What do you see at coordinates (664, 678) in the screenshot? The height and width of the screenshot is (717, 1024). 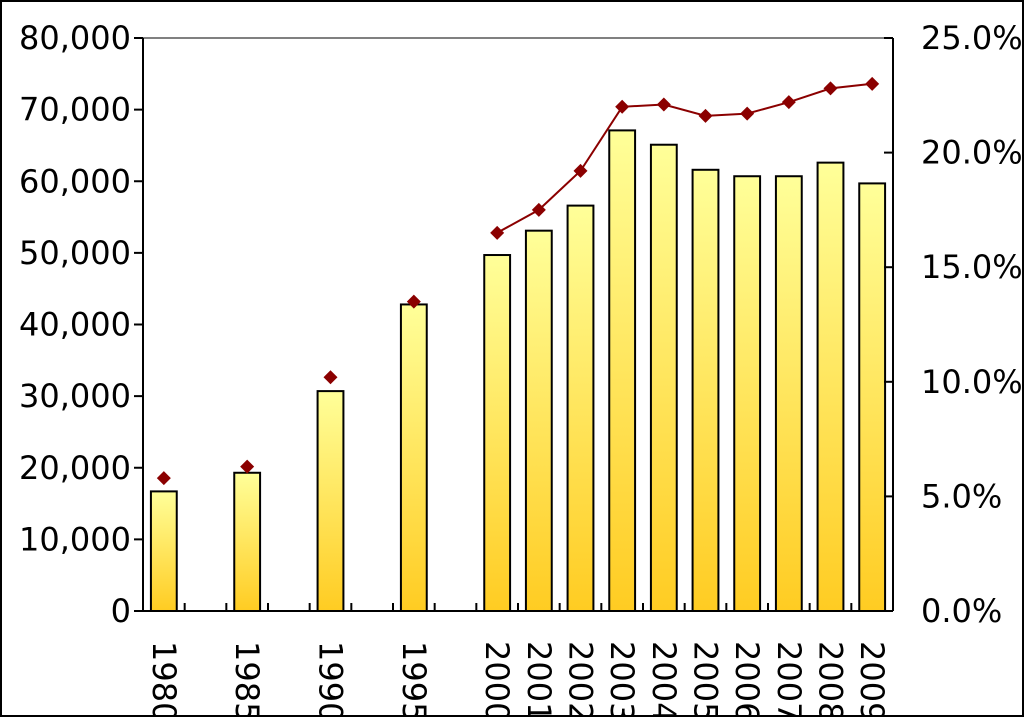 I see `x-tick-label: 2004` at bounding box center [664, 678].